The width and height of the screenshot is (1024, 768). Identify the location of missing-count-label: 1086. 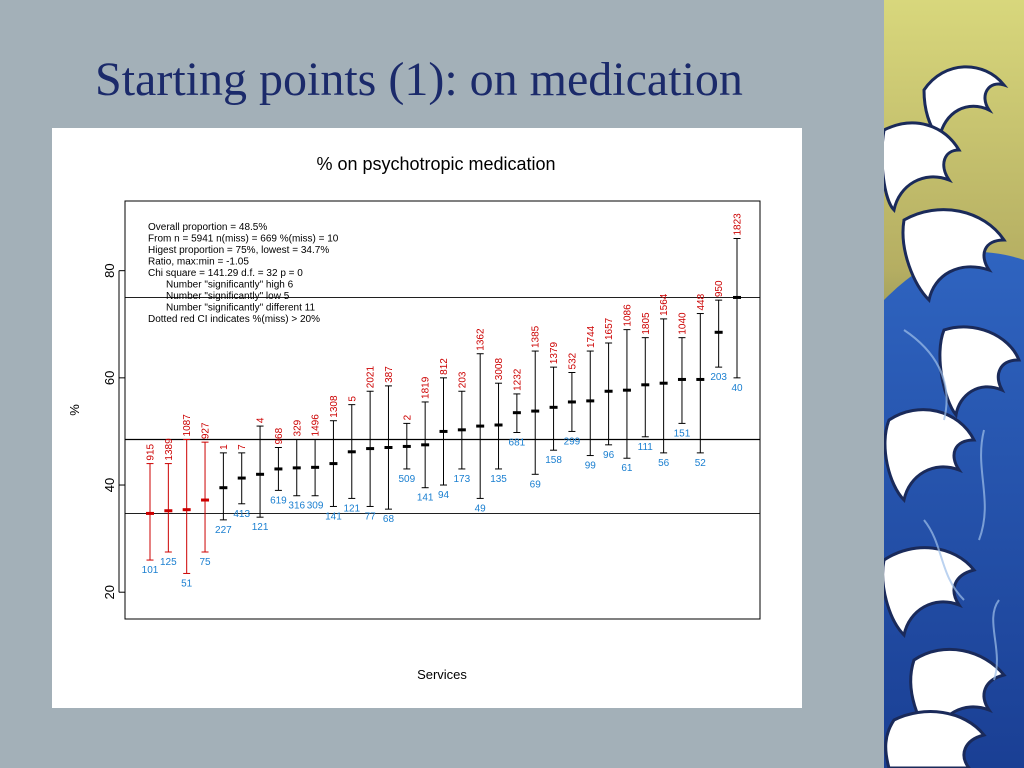
(627, 315).